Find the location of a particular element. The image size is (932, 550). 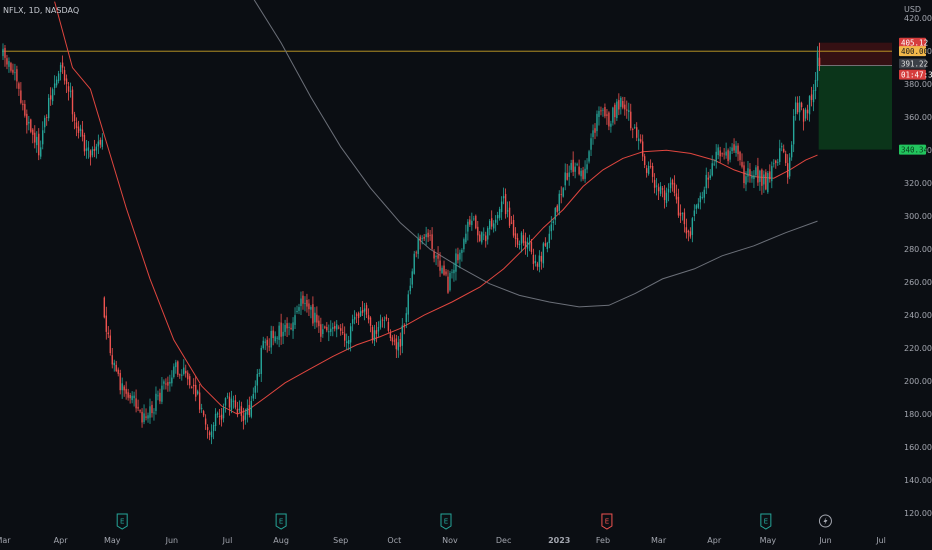

earnings-label: E is located at coordinates (281, 522).